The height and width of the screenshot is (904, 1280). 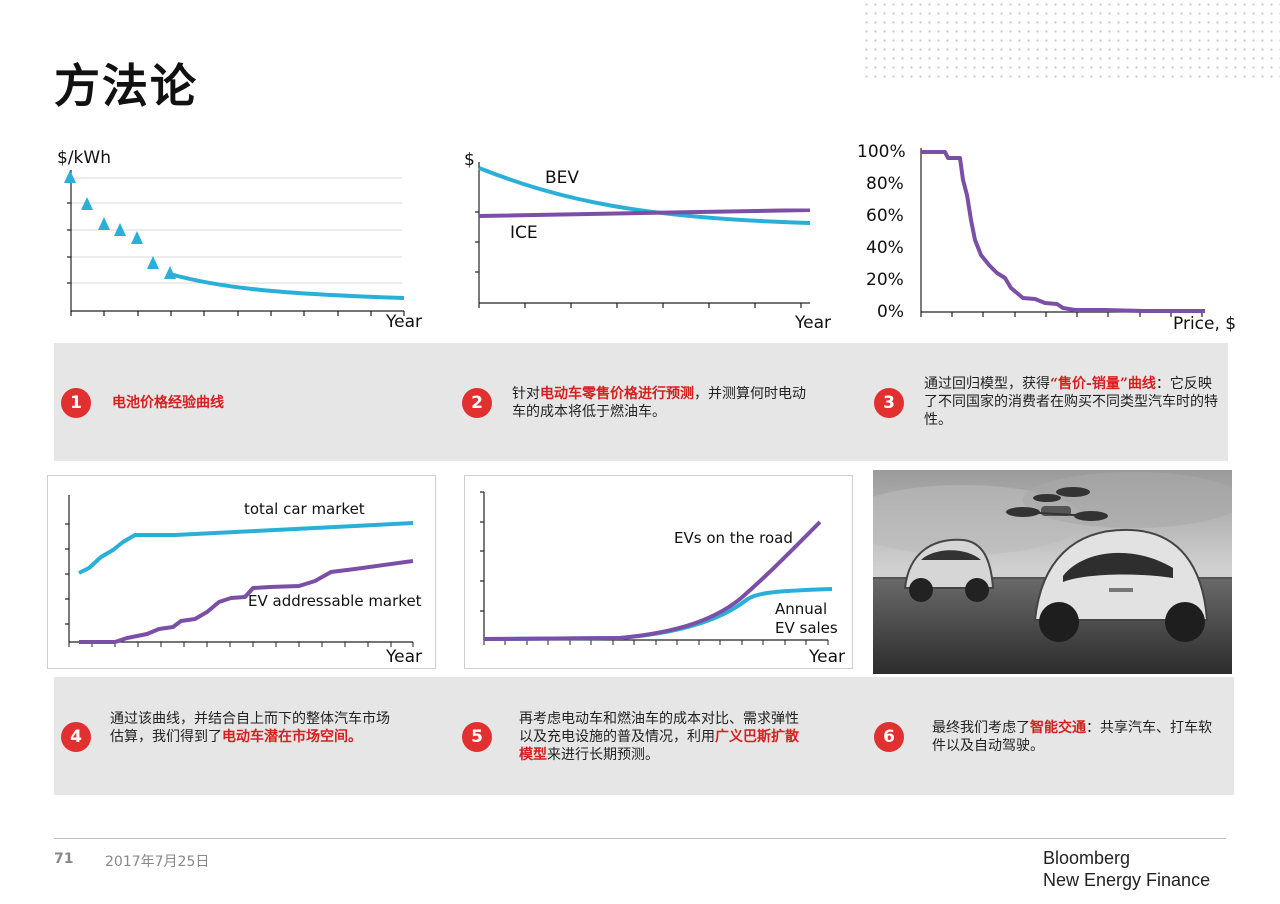 What do you see at coordinates (524, 233) in the screenshot?
I see `legend-ice: ICE` at bounding box center [524, 233].